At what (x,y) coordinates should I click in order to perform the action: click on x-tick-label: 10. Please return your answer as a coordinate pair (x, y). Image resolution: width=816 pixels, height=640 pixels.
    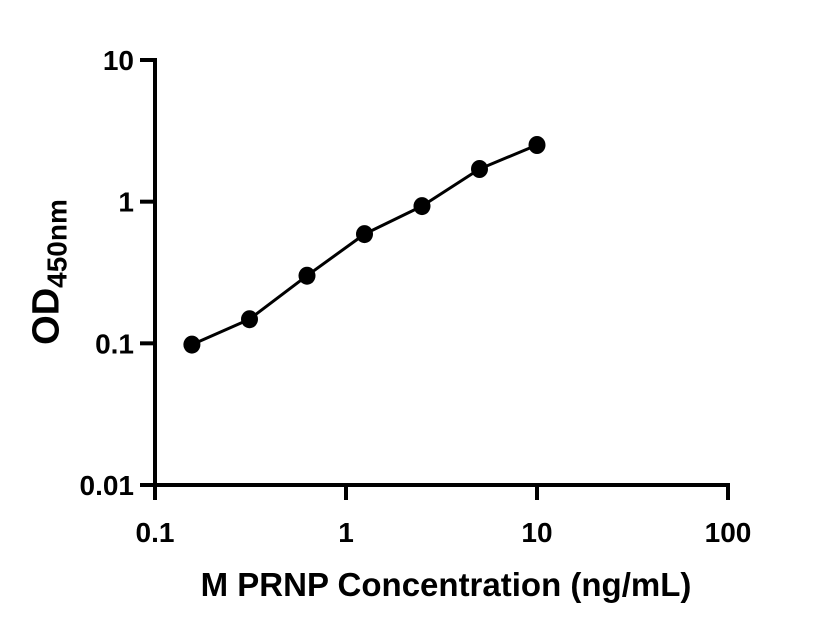
    Looking at the image, I should click on (536, 532).